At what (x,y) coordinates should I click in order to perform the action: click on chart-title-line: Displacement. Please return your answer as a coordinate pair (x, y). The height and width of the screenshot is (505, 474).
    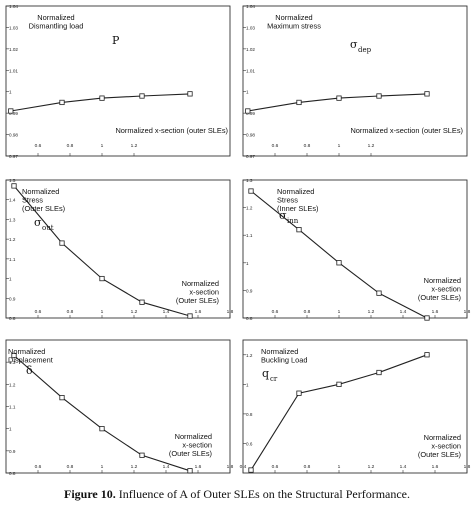
    Looking at the image, I should click on (30, 360).